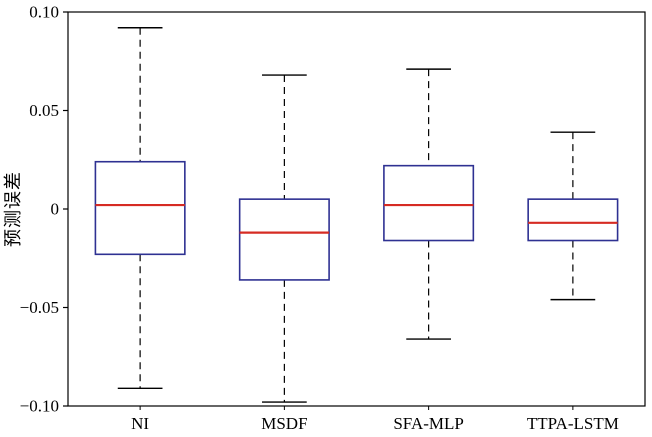  What do you see at coordinates (13, 209) in the screenshot?
I see `y-axis-label: 预测误差` at bounding box center [13, 209].